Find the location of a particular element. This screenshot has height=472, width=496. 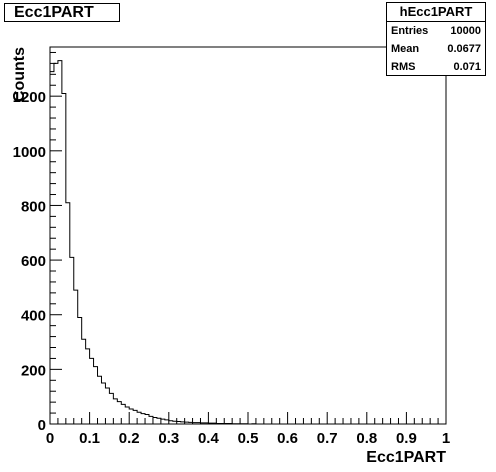

y-tick-label: 0 is located at coordinates (42, 425).